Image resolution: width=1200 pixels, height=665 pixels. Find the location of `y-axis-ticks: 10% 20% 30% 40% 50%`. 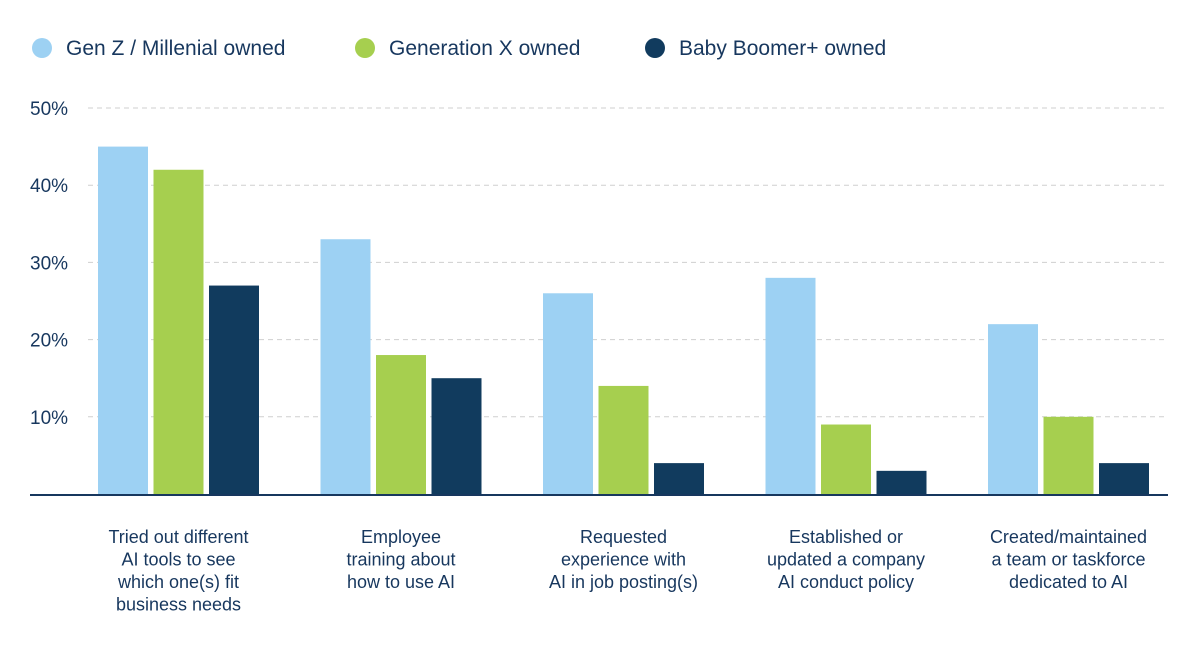

y-axis-ticks: 10% 20% 30% 40% 50% is located at coordinates (49, 264).